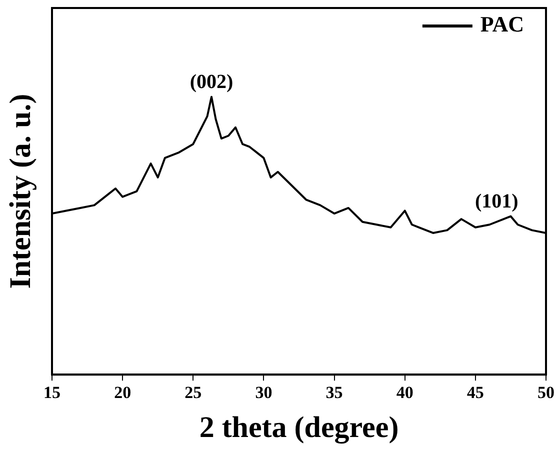 The height and width of the screenshot is (451, 558). I want to click on x-axis-title: 2 theta (degree), so click(299, 427).